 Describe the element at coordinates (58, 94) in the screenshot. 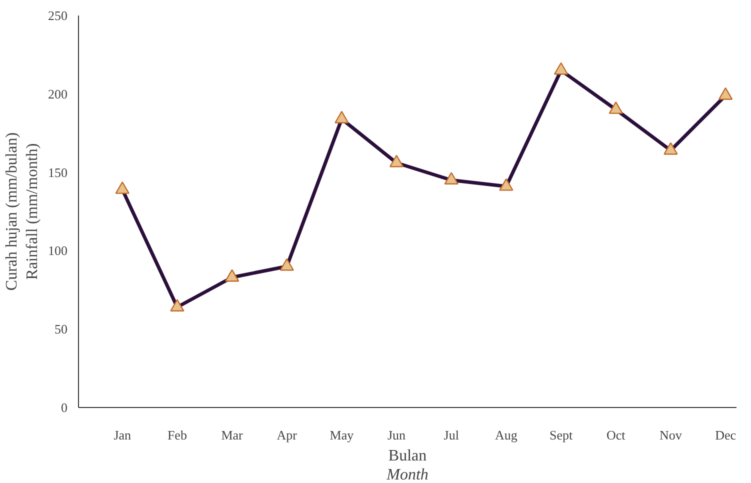

I see `y-tick-label: 200` at that location.